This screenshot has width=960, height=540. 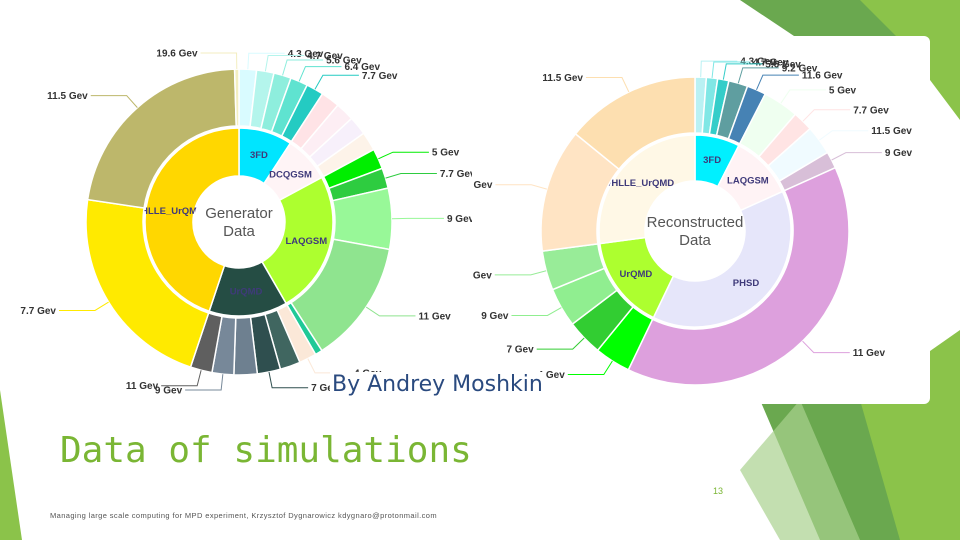 I want to click on generator-slice-label: 5.6 Gev, so click(x=344, y=60).